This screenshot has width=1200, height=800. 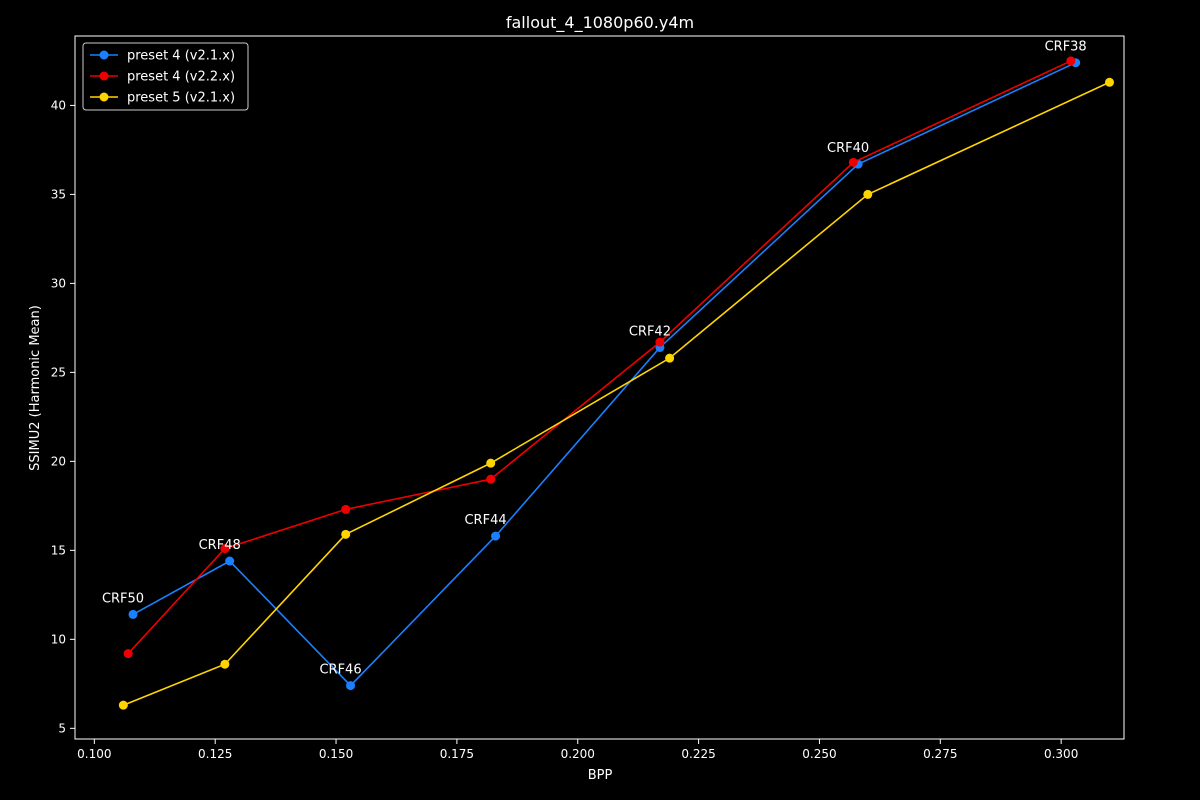 What do you see at coordinates (457, 754) in the screenshot?
I see `x-tick-label: 0.175` at bounding box center [457, 754].